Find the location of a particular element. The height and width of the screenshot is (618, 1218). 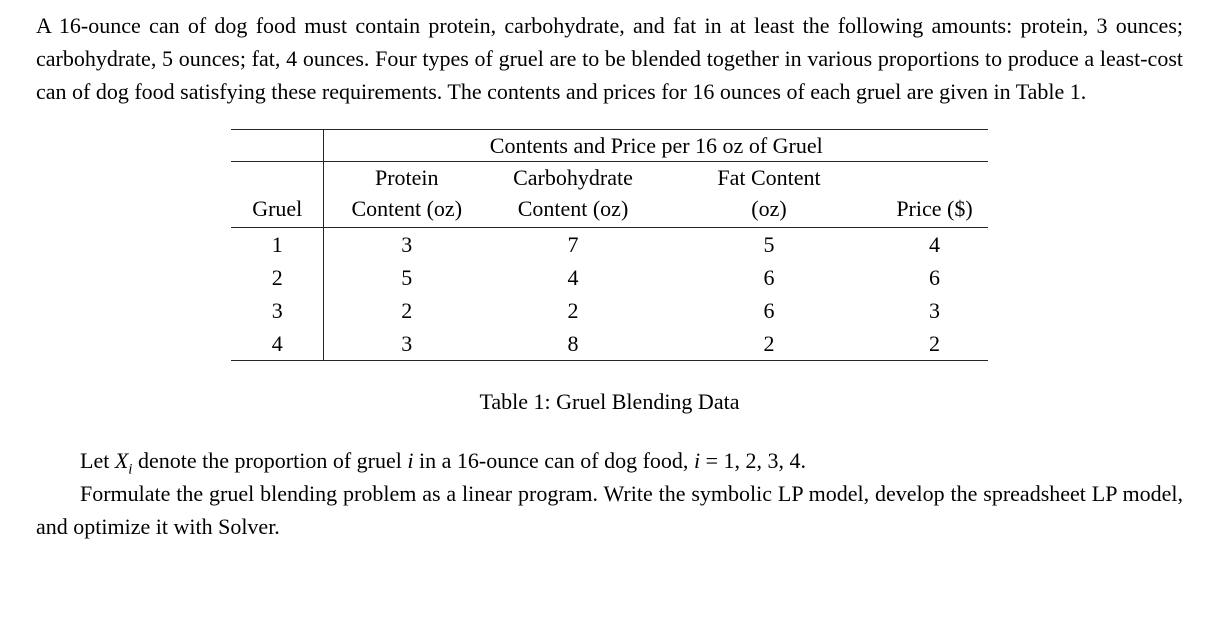

gruel-number-cell: 4 is located at coordinates (277, 344).